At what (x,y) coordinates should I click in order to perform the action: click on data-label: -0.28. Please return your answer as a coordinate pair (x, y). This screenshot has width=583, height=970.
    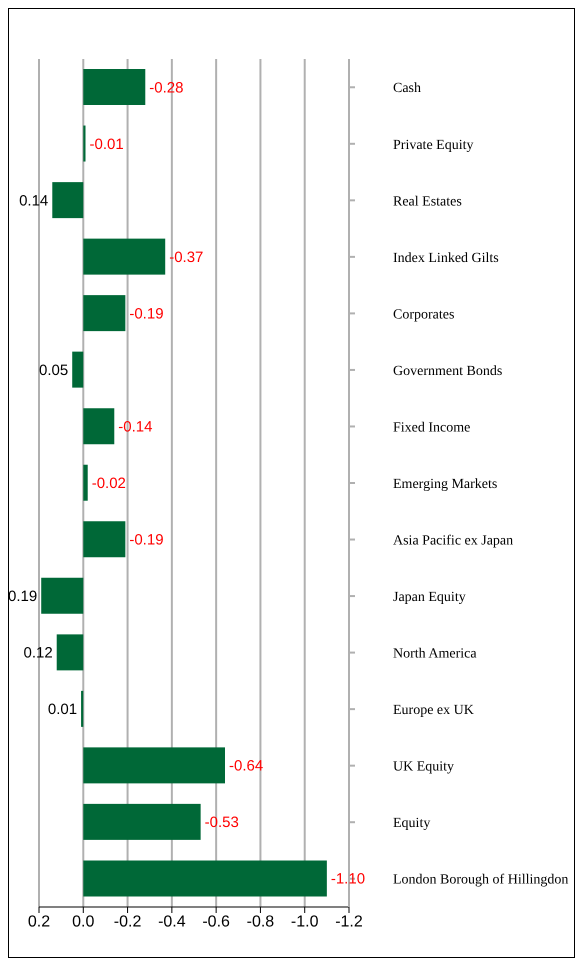
    Looking at the image, I should click on (166, 87).